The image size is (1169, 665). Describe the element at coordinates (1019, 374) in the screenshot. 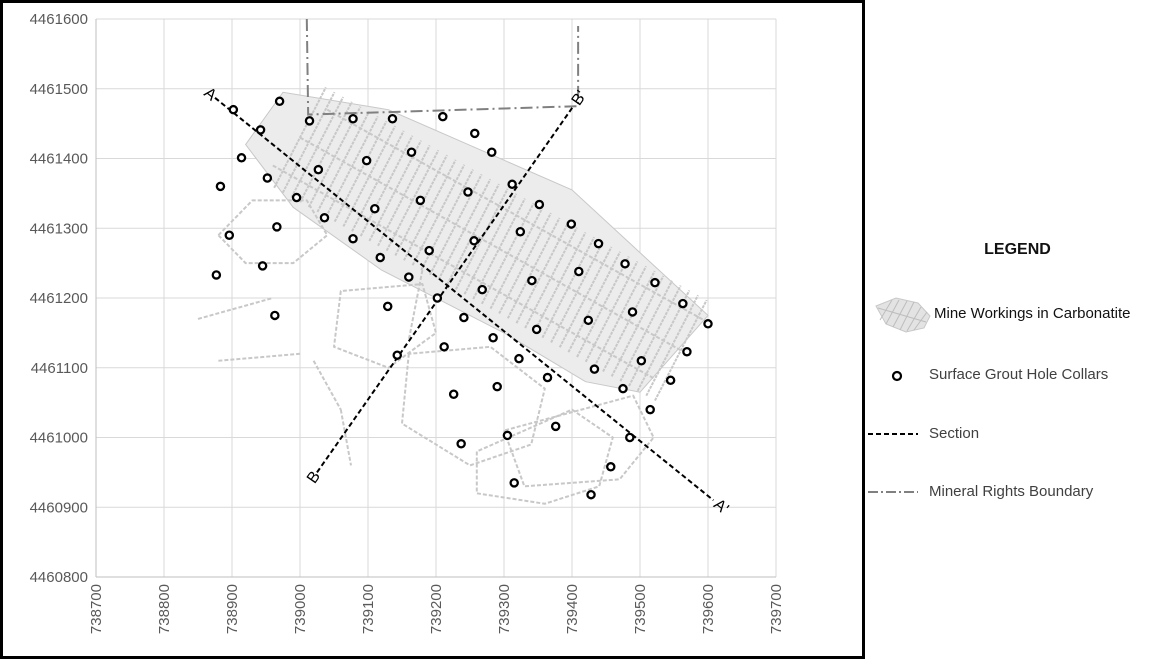

I see `legend-label-collars: Surface Grout Hole Collars` at that location.